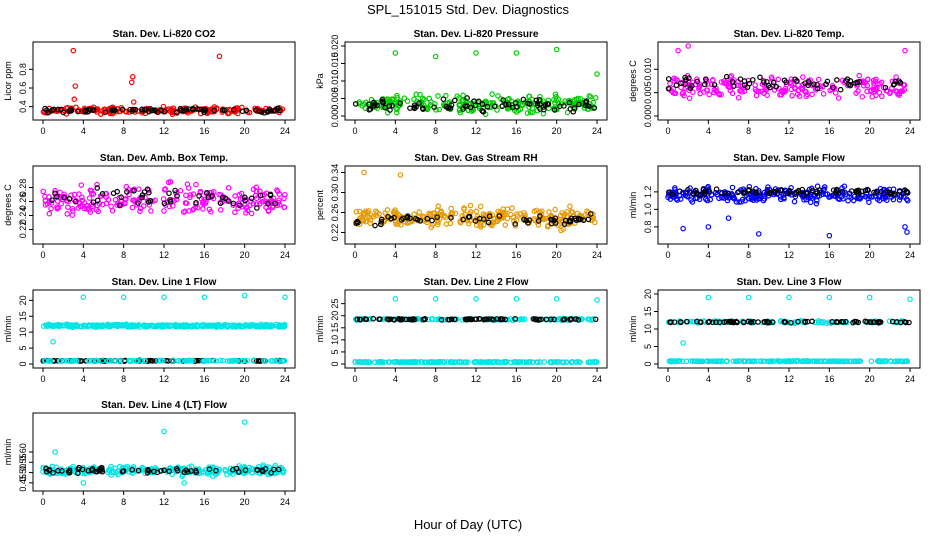  I want to click on figure-title: SPL_151015 Std. Dev. Diagnostics, so click(468, 9).